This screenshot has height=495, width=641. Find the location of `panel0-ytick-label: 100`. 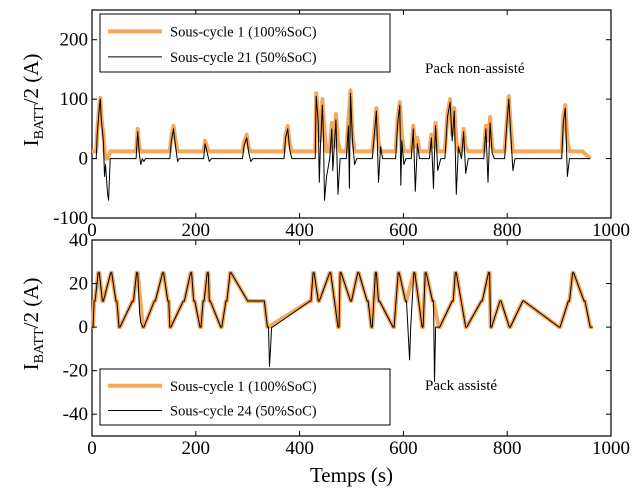

panel0-ytick-label: 100 is located at coordinates (74, 99).